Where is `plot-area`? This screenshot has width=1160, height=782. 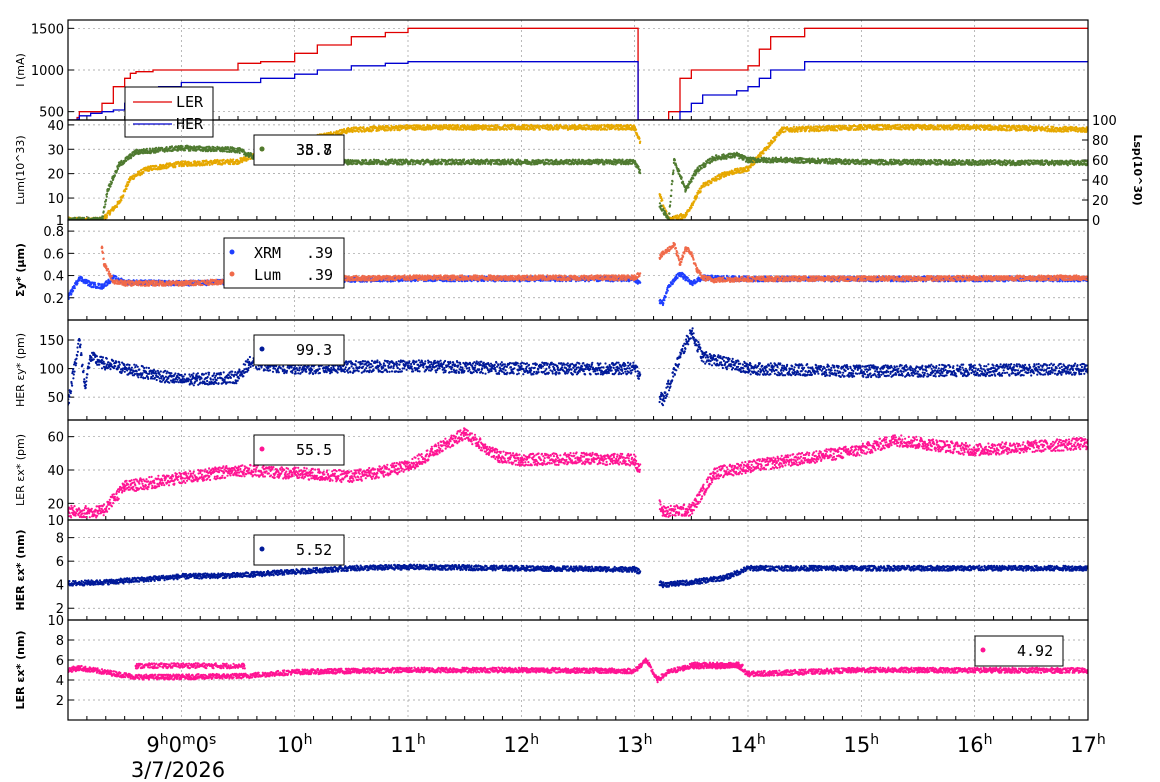
plot-area is located at coordinates (578, 73).